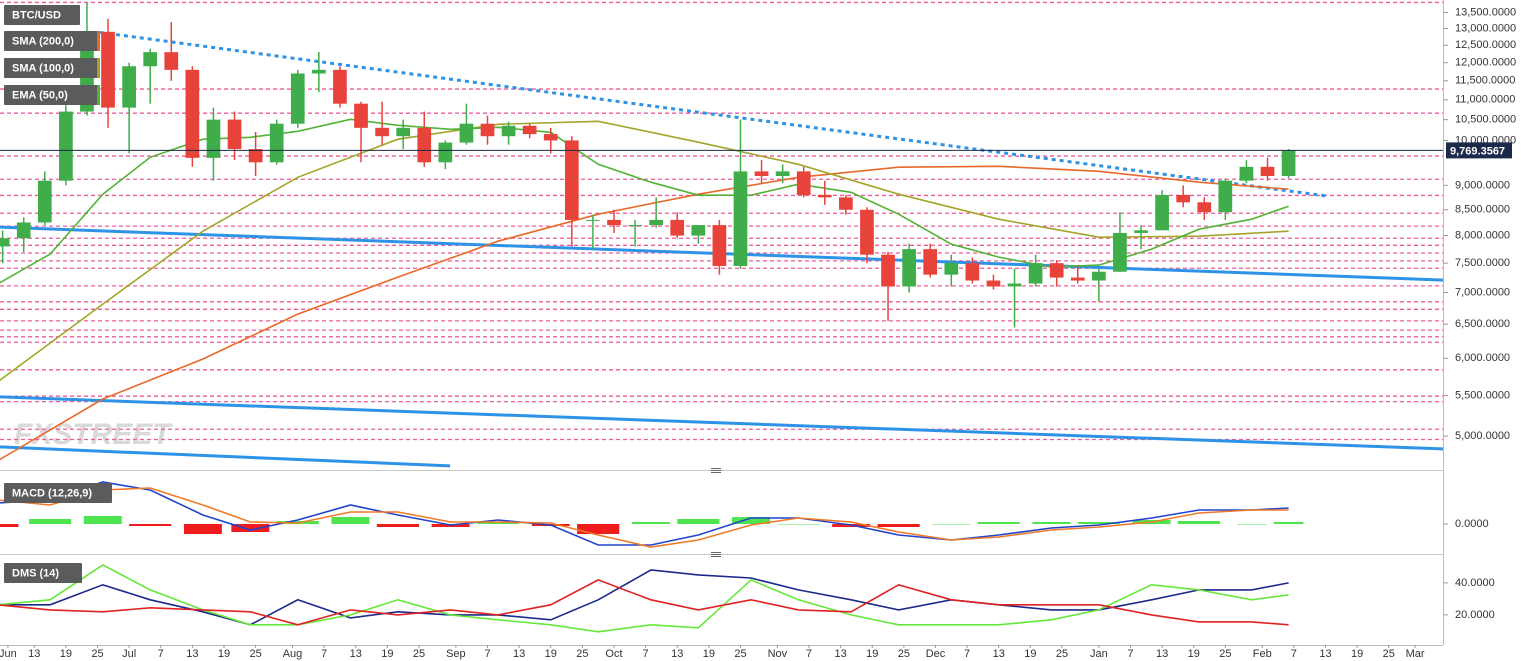 This screenshot has height=661, width=1534. Describe the element at coordinates (1415, 654) in the screenshot. I see `x-tick-label: Mar` at that location.